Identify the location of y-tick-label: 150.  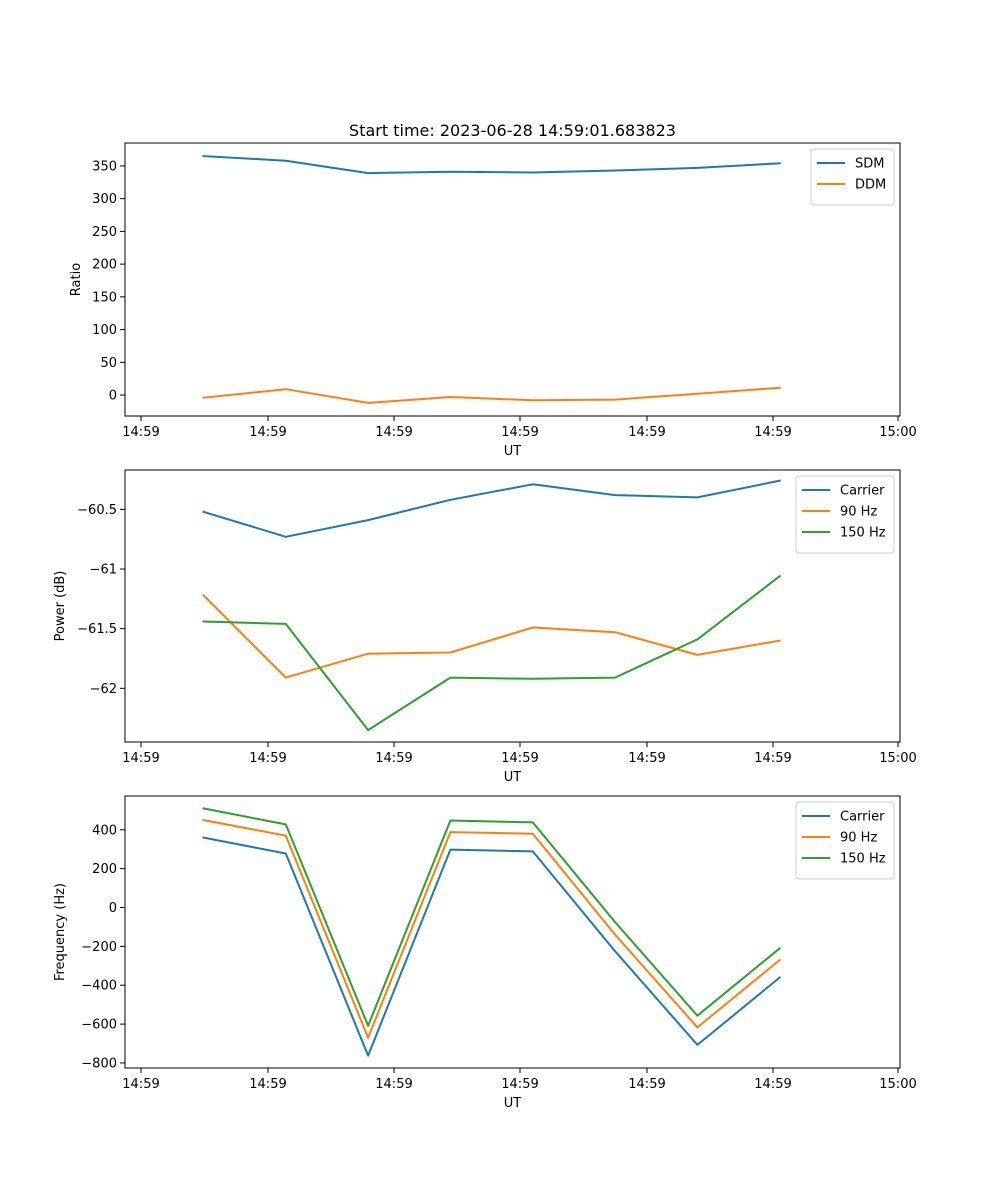
(104, 297).